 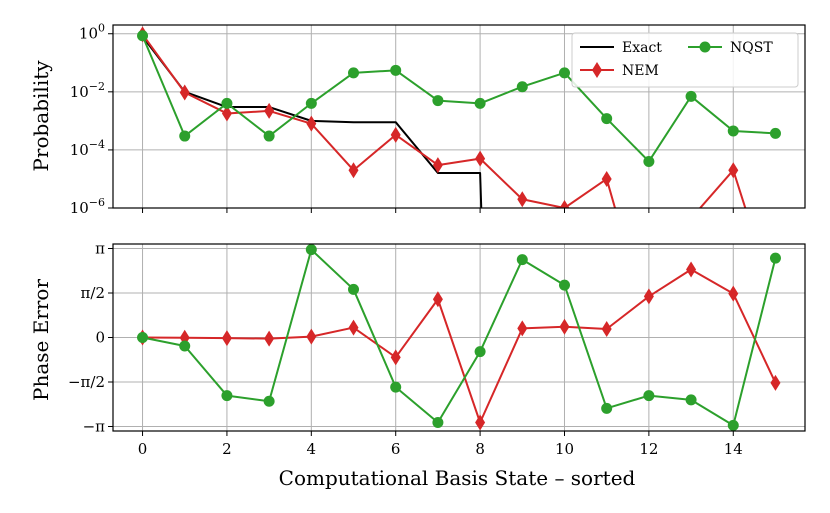 What do you see at coordinates (86, 382) in the screenshot?
I see `bottom-y-tick-label: −π/2` at bounding box center [86, 382].